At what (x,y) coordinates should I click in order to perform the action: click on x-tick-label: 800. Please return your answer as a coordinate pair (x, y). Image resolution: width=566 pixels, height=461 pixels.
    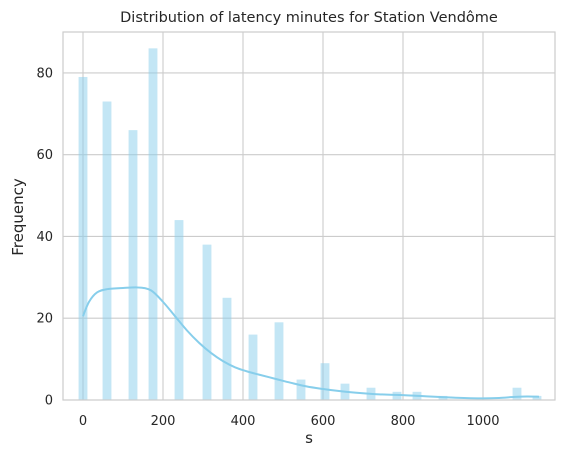
    Looking at the image, I should click on (403, 421).